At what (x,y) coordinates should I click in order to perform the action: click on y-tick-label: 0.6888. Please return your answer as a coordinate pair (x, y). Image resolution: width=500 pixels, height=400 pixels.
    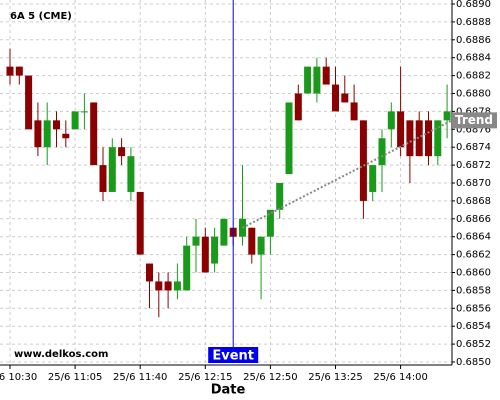
    Looking at the image, I should click on (473, 22).